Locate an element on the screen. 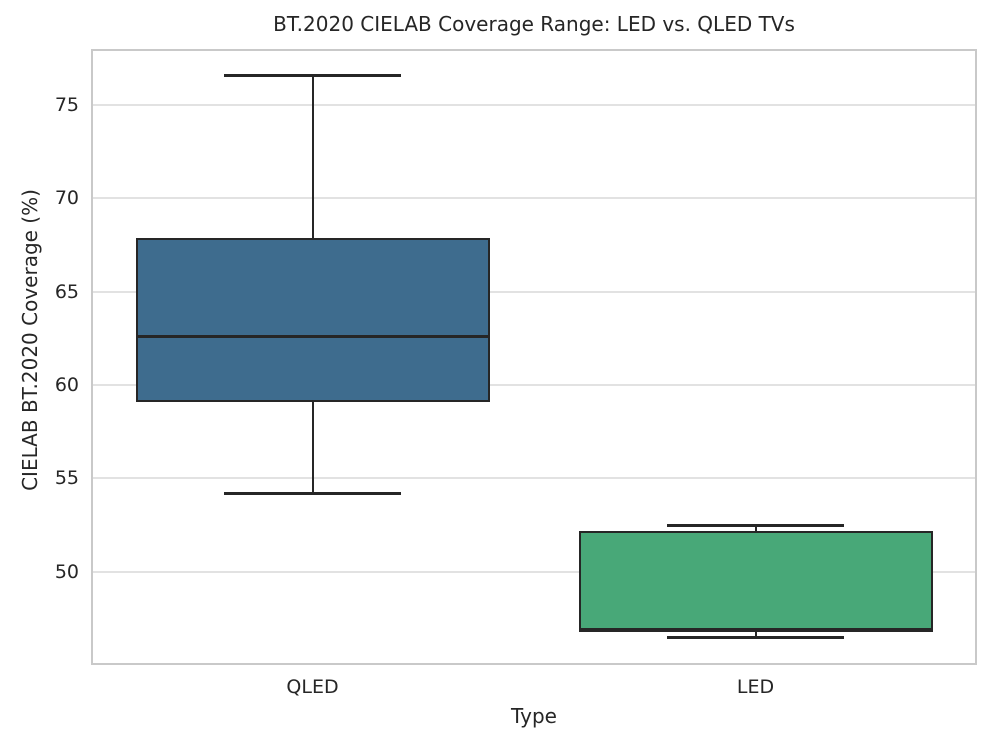  axes-spine-bottom is located at coordinates (534, 664).